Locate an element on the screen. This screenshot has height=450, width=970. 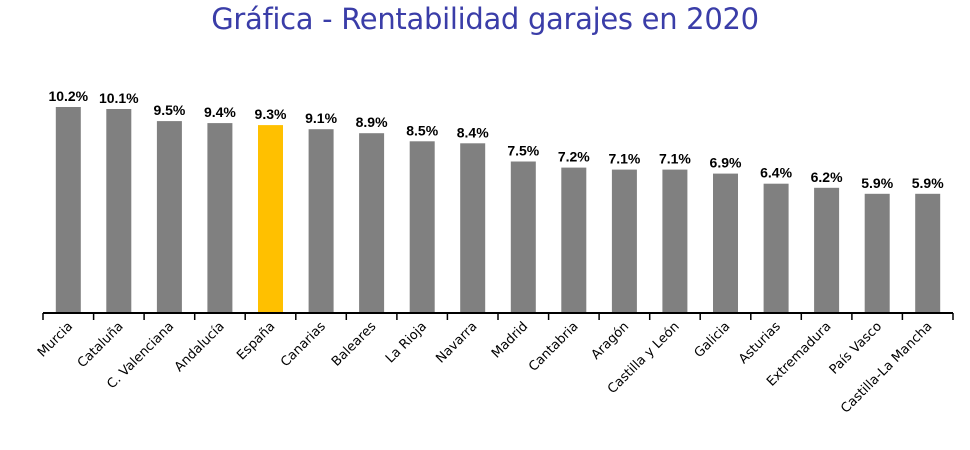
value-label-5: 9.1% is located at coordinates (321, 118).